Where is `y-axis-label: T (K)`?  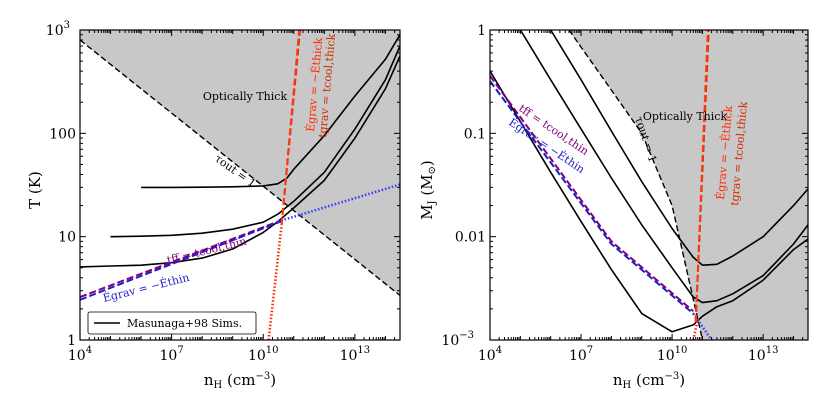
y-axis-label: T (K) is located at coordinates (35, 190).